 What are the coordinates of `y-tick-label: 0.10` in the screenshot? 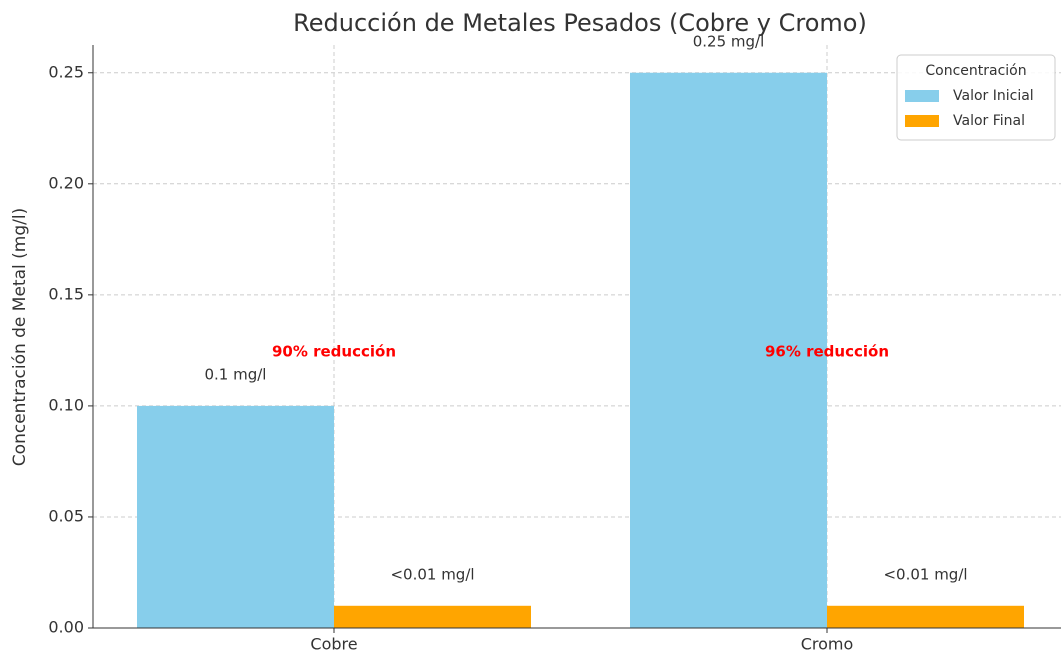 It's located at (66, 404).